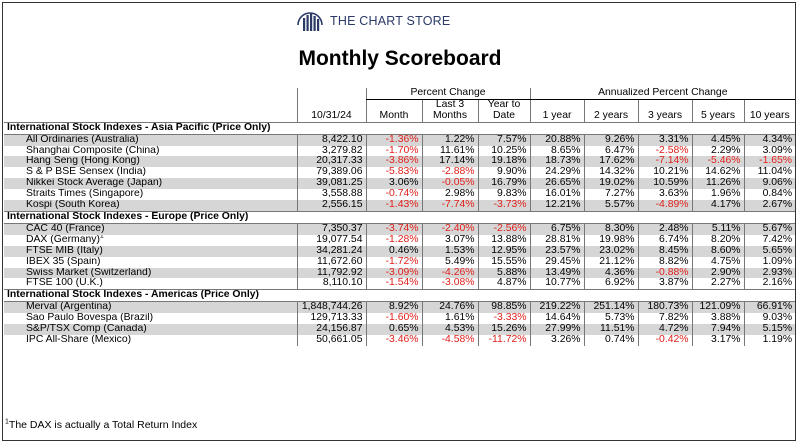  What do you see at coordinates (504, 284) in the screenshot?
I see `percent-value: 4.87%` at bounding box center [504, 284].